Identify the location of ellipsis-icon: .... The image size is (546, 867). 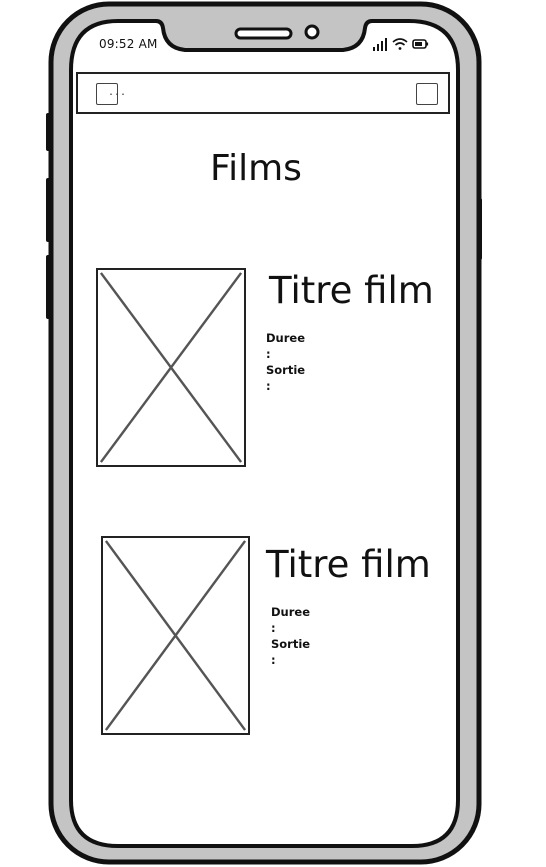
(117, 92).